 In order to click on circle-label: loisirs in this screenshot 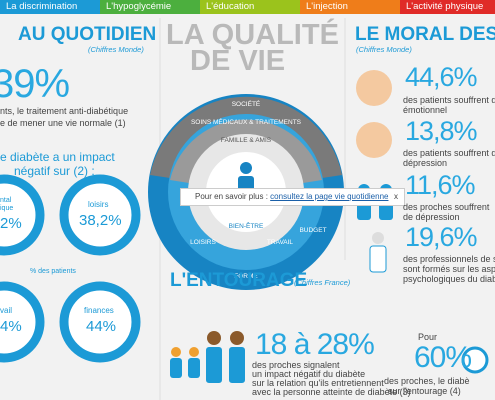, I will do `click(98, 204)`.